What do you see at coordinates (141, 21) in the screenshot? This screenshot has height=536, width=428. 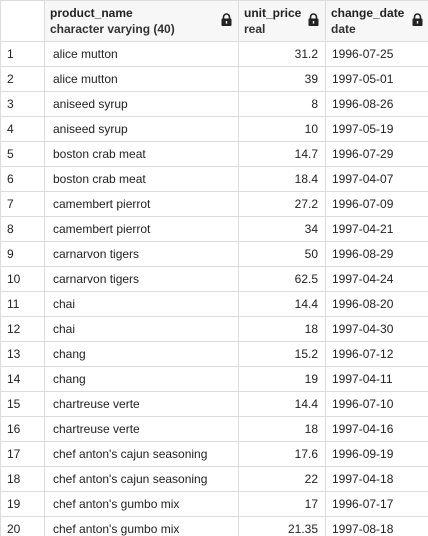 I see `column-header-product-name: product_name character varying (40)` at bounding box center [141, 21].